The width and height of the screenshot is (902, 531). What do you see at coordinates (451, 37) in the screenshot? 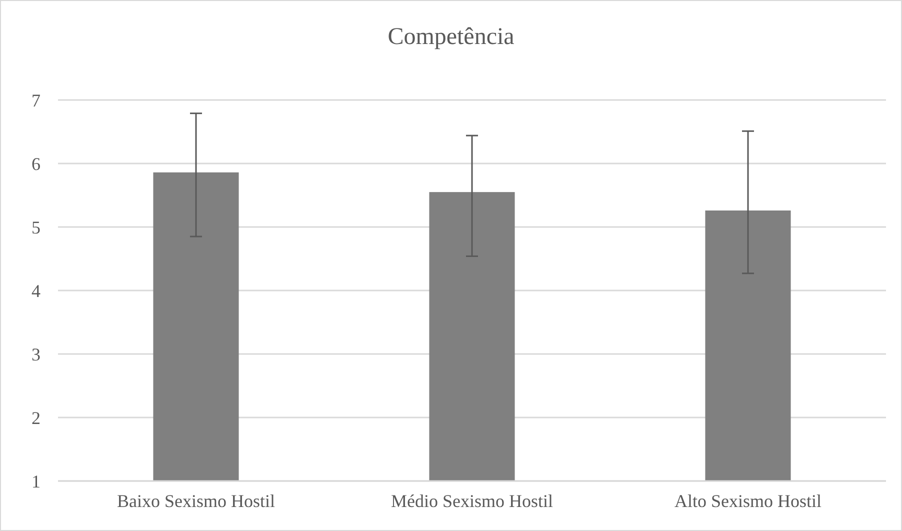
I see `chart-title: Competência` at bounding box center [451, 37].